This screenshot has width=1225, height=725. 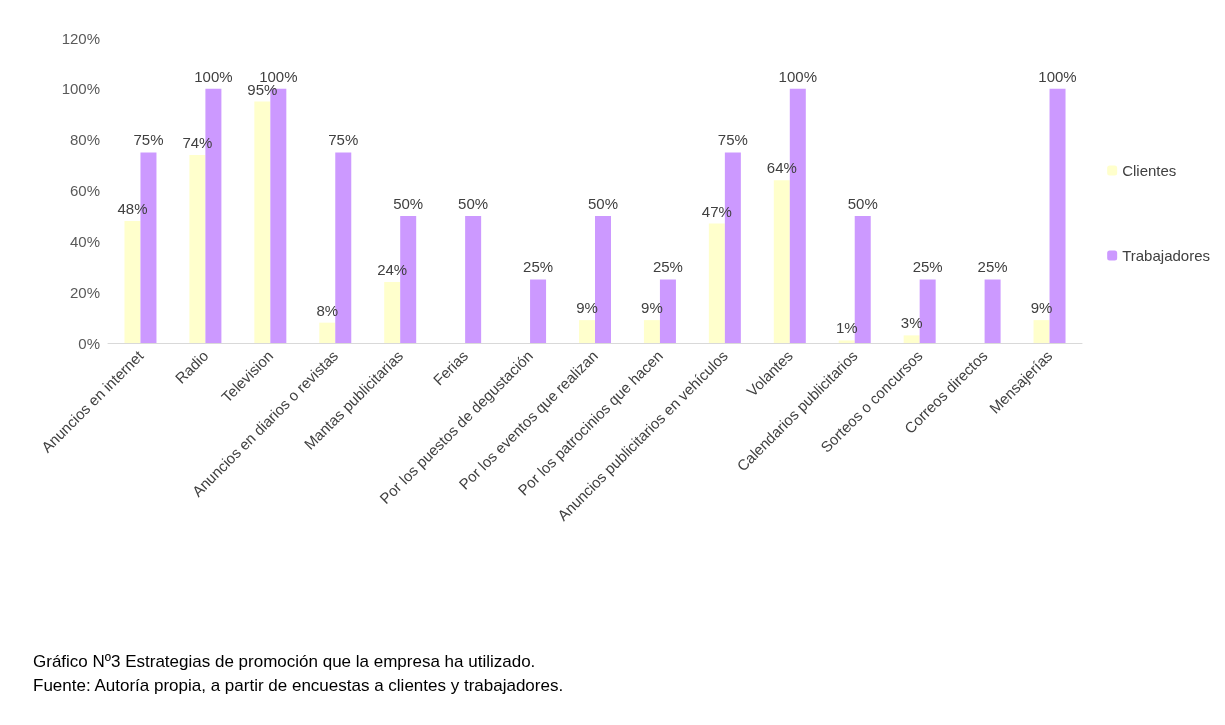 What do you see at coordinates (89, 343) in the screenshot?
I see `y-tick-label: 0%` at bounding box center [89, 343].